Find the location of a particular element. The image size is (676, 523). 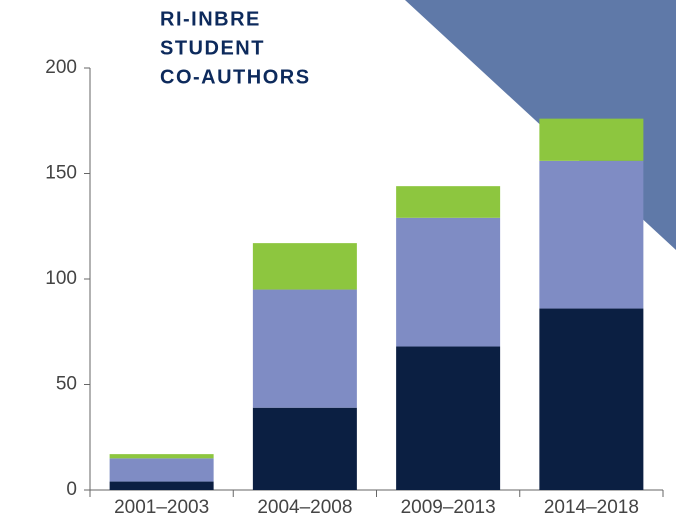

chart-title: CO-AUTHORS is located at coordinates (235, 77).